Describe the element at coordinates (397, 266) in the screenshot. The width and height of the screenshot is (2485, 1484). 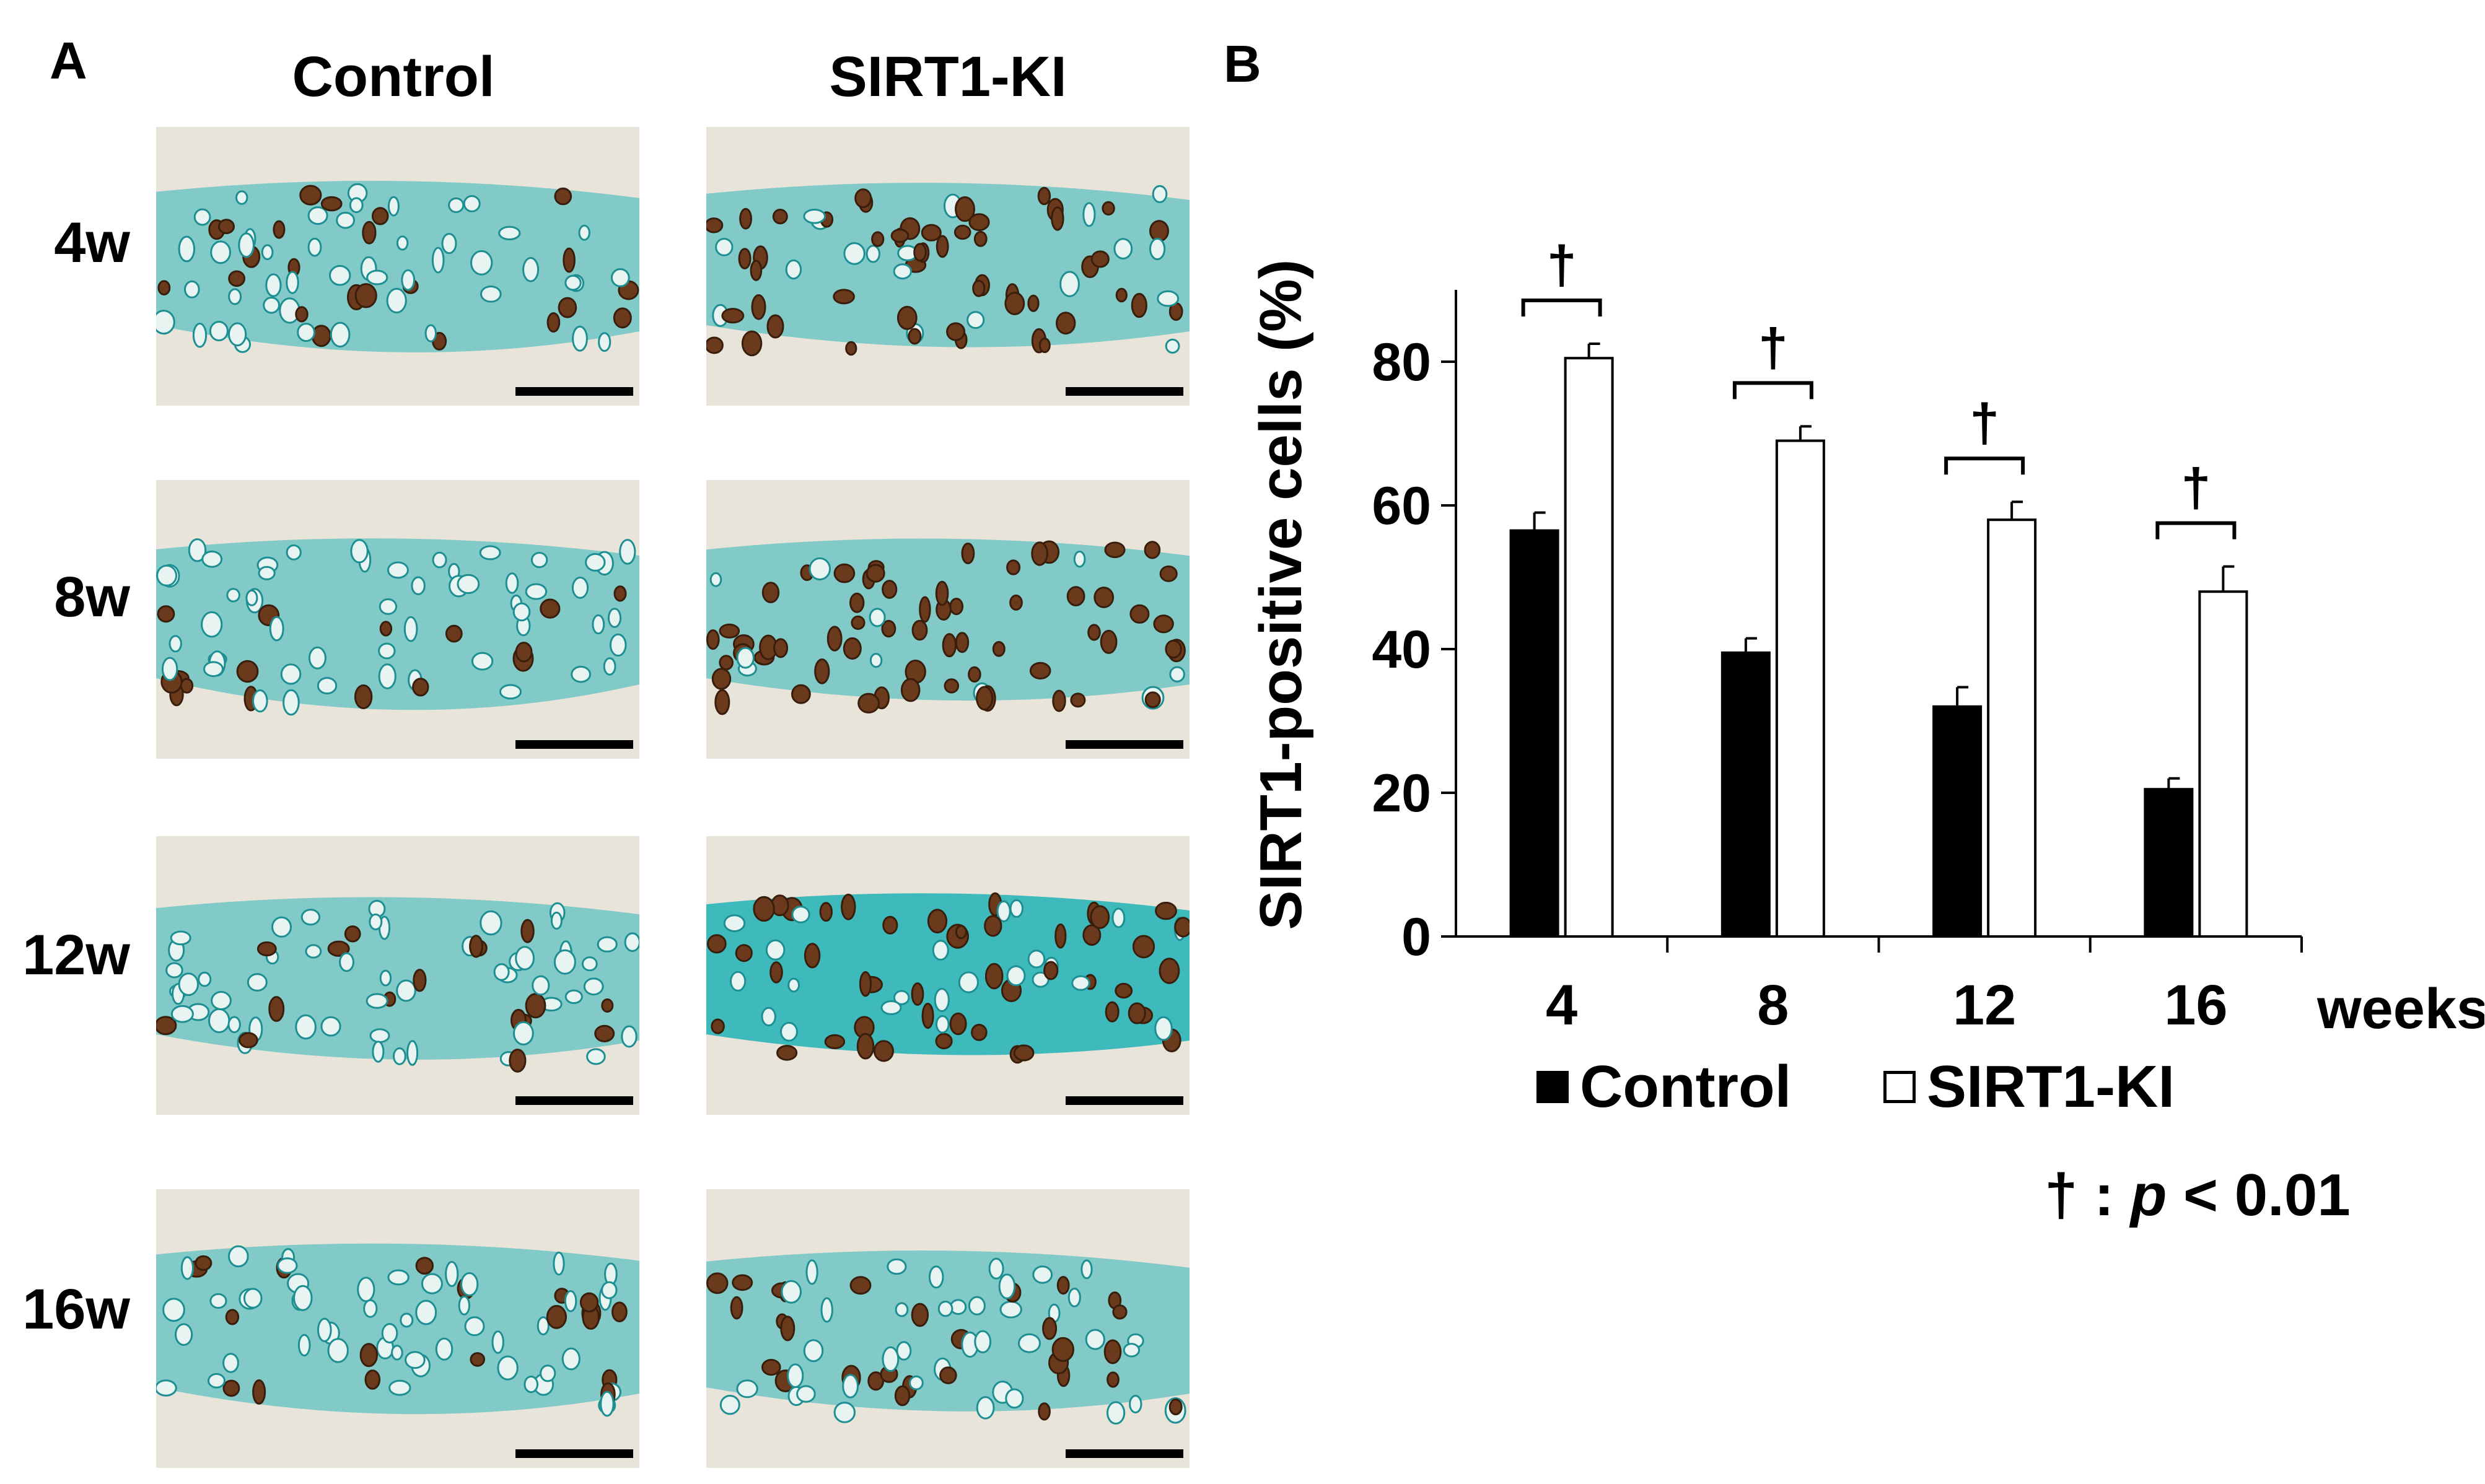
I see `micrograph-control-4w` at that location.